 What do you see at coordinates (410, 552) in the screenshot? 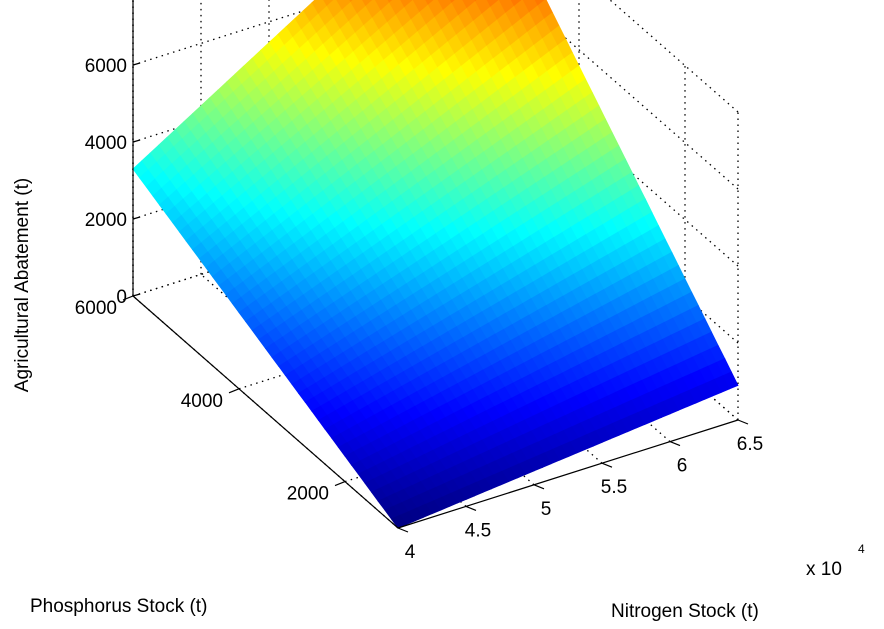
I see `x-tick-label: 4` at bounding box center [410, 552].